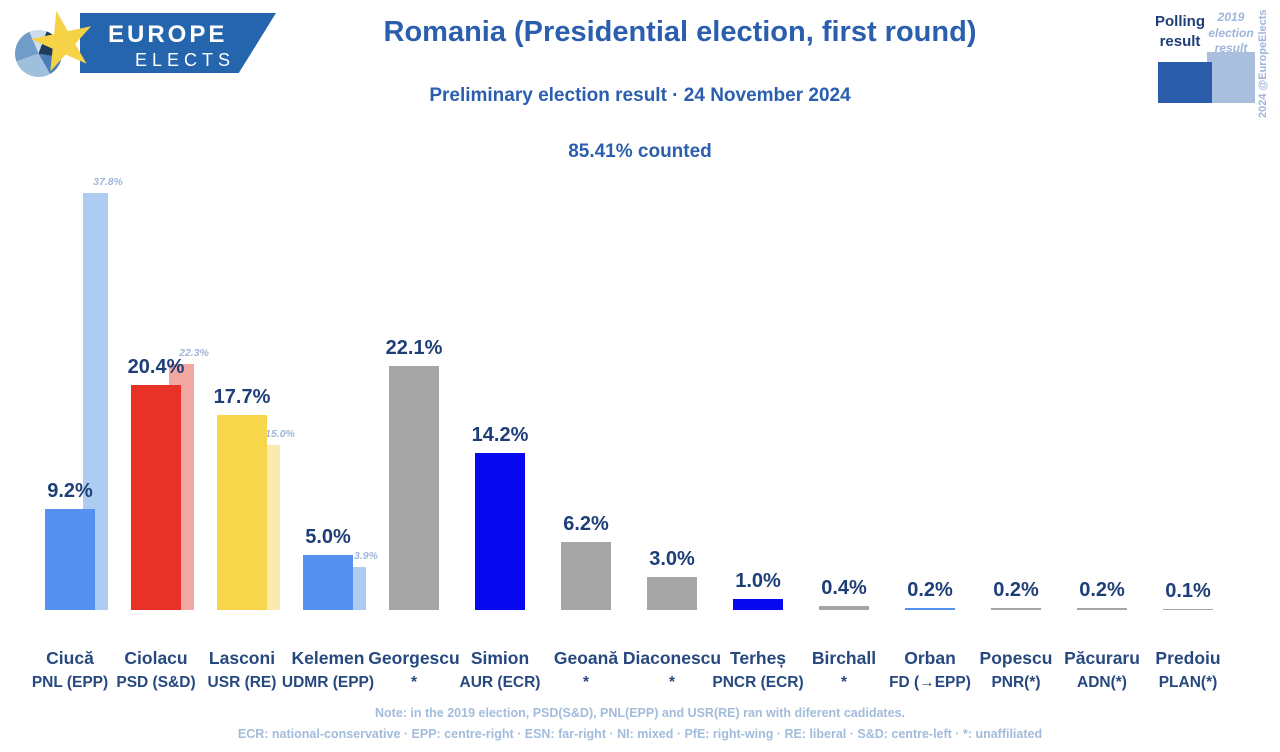 The image size is (1280, 752). Describe the element at coordinates (758, 581) in the screenshot. I see `value-label: 1.0%` at that location.